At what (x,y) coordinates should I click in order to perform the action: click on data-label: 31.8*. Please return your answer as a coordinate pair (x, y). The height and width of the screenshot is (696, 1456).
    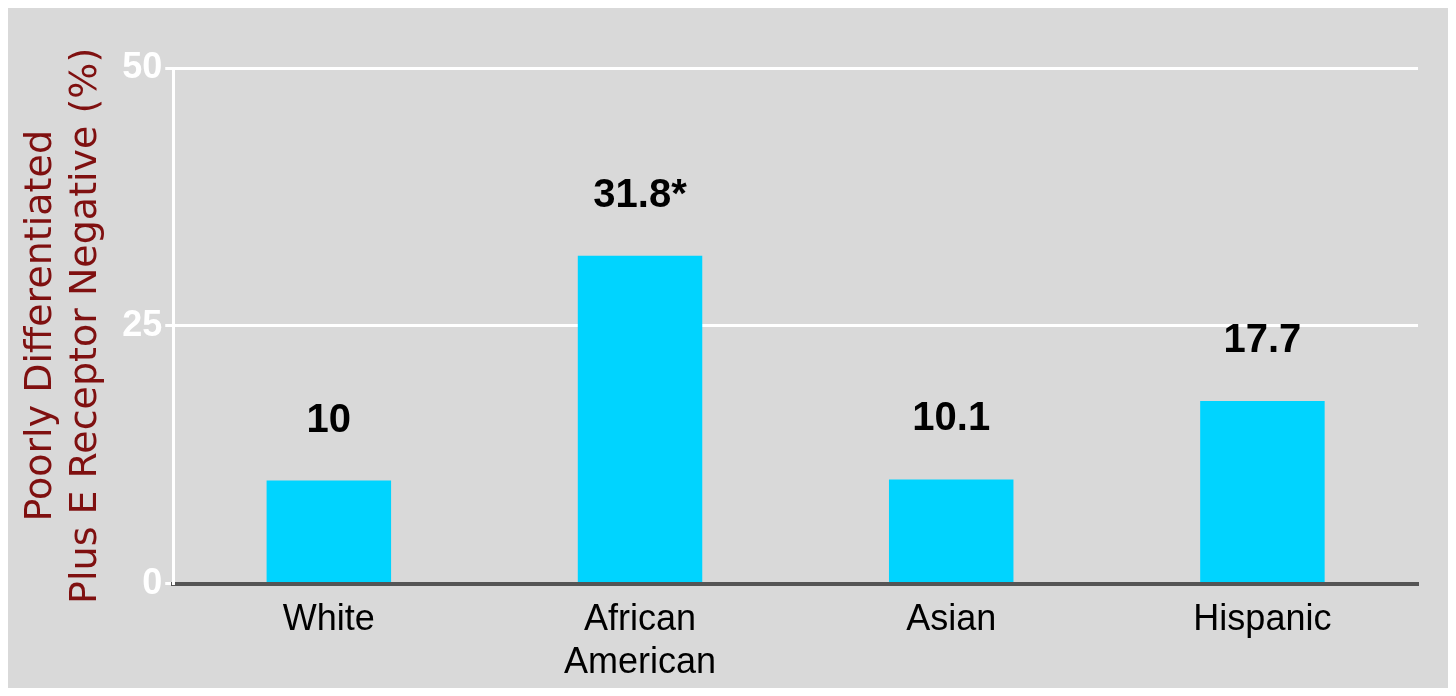
    Looking at the image, I should click on (640, 192).